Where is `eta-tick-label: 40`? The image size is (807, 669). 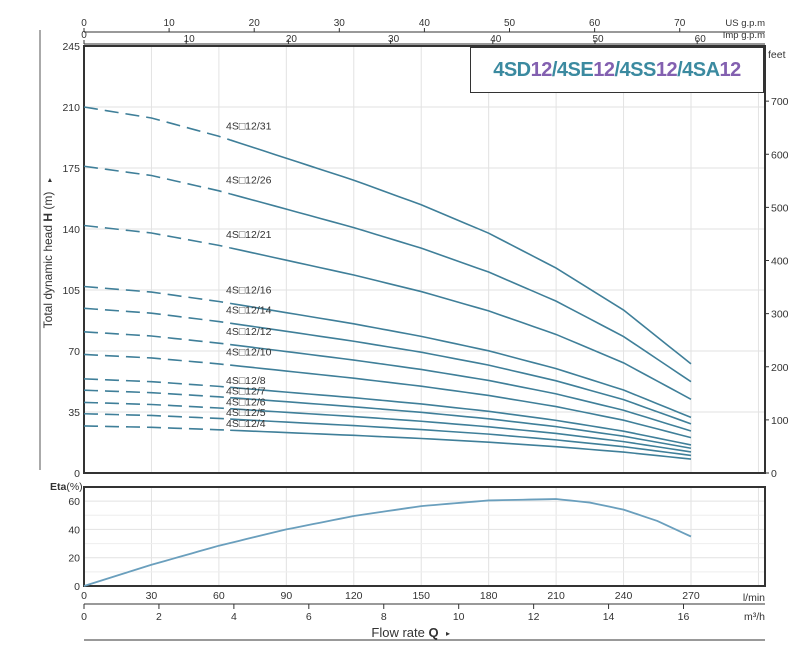
eta-tick-label: 40 is located at coordinates (74, 530).